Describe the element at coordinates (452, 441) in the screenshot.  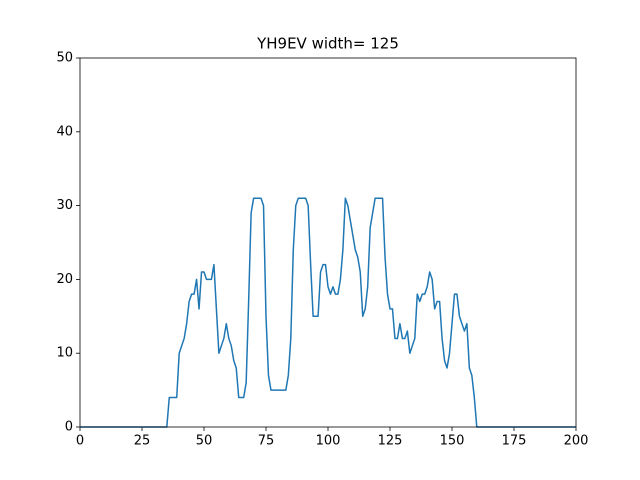
I see `x-tick-label: 150` at that location.